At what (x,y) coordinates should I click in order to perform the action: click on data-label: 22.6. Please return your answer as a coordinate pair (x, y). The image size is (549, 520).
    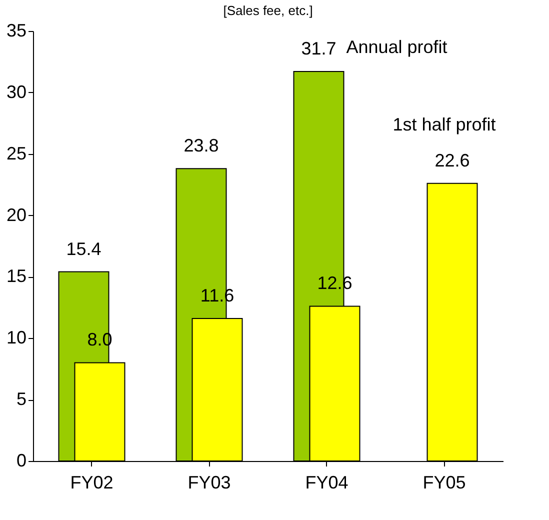
    Looking at the image, I should click on (452, 160).